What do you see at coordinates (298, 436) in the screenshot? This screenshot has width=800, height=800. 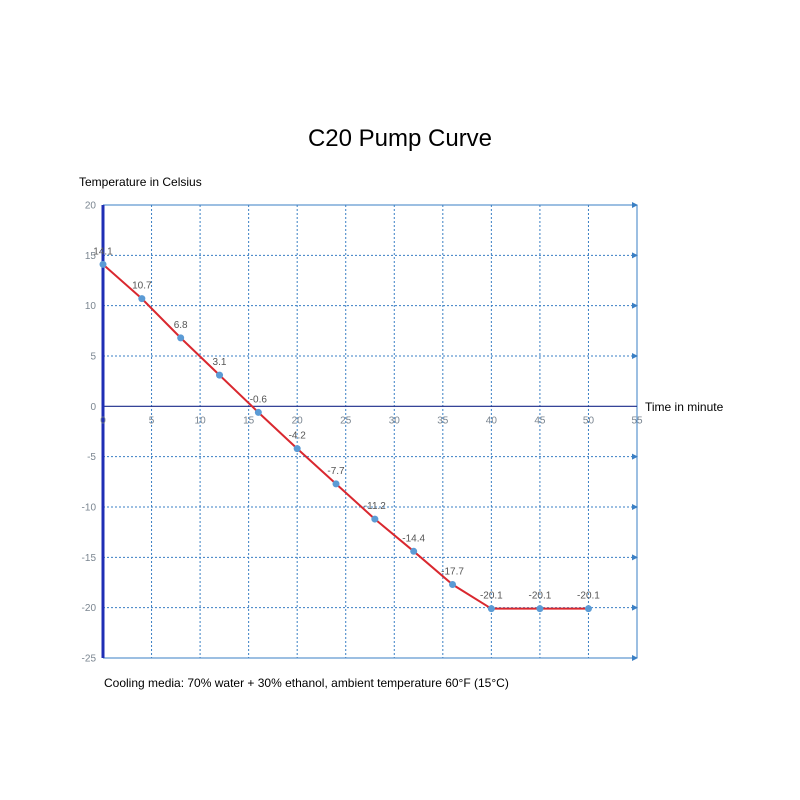 I see `data-label: -4.2` at bounding box center [298, 436].